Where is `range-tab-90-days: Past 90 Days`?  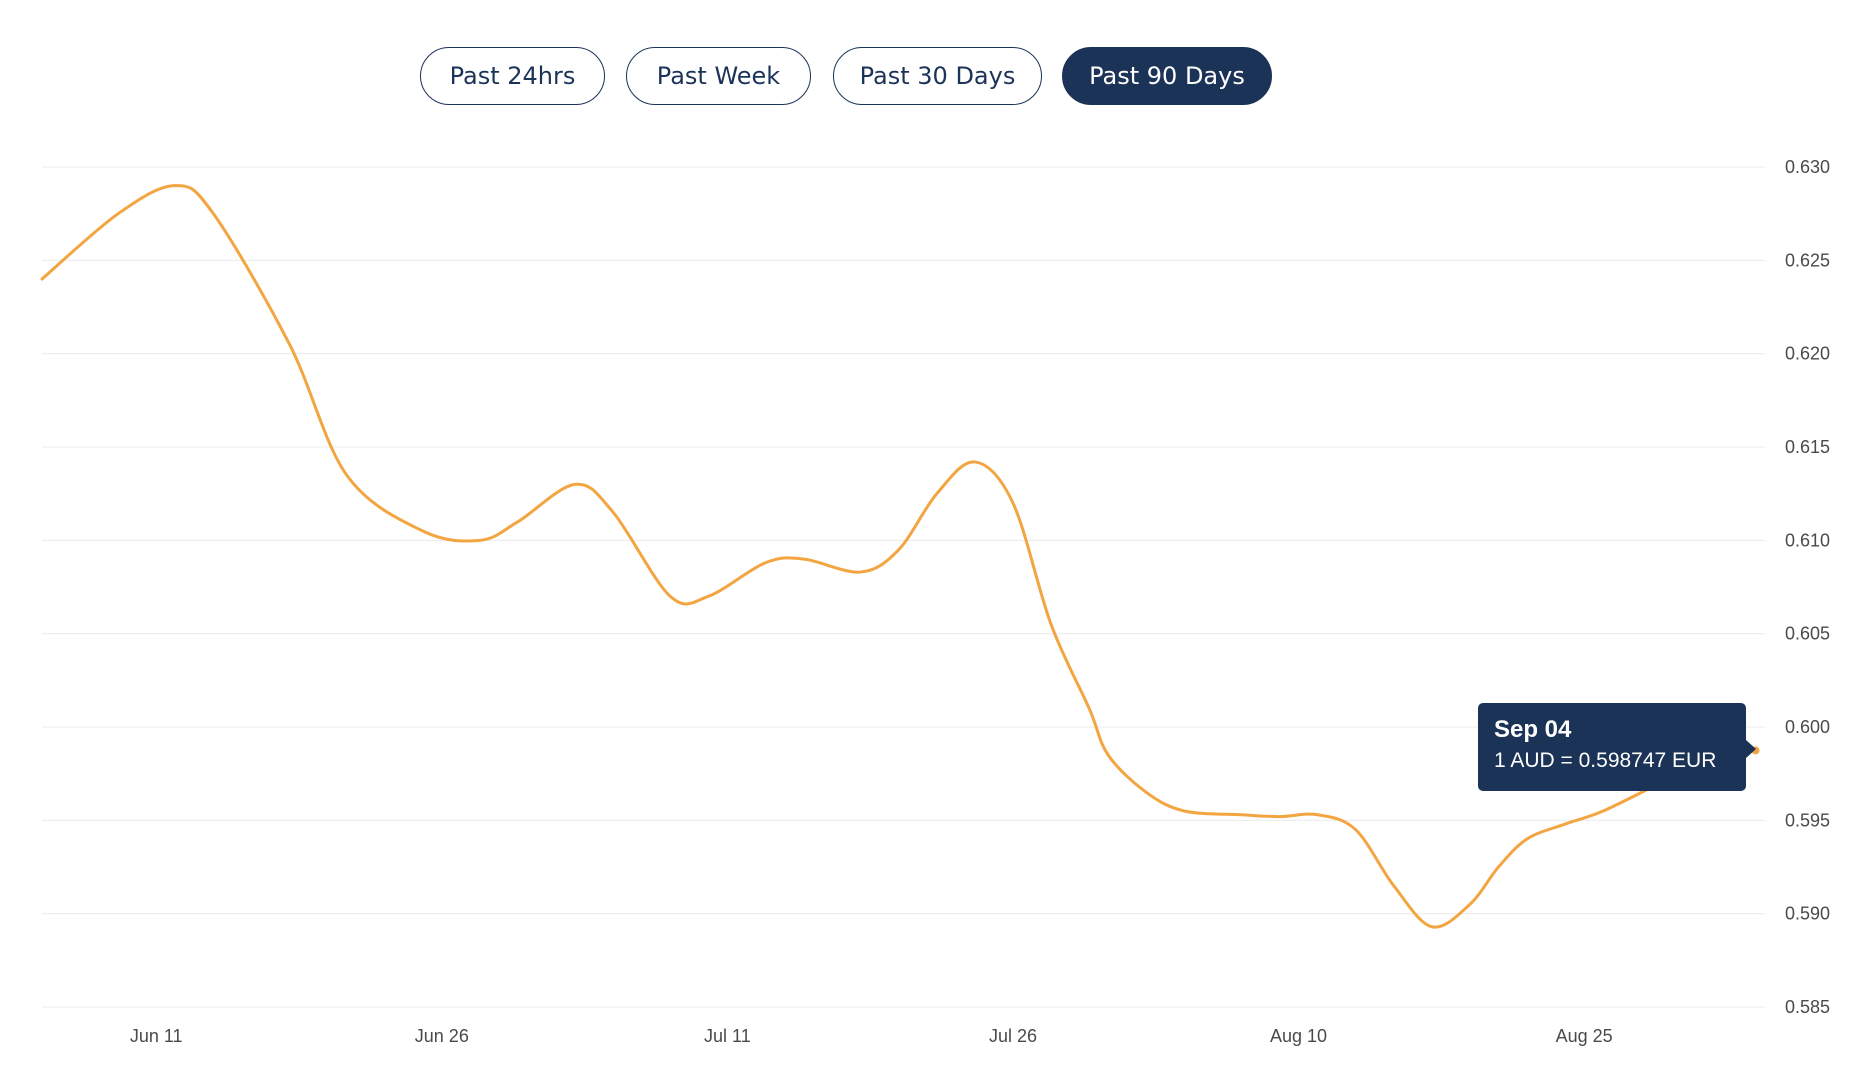 range-tab-90-days: Past 90 Days is located at coordinates (1167, 76).